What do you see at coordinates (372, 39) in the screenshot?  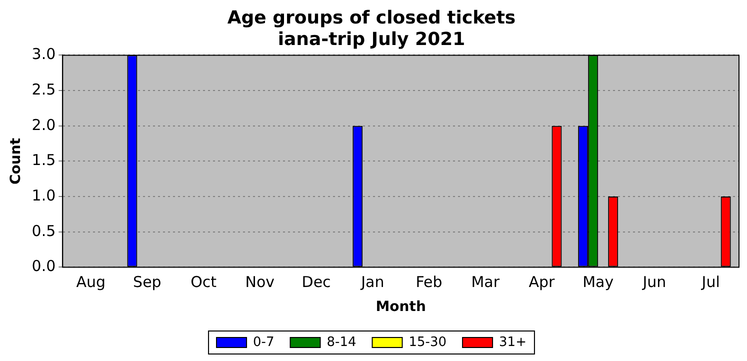 I see `chart-subtitle: iana-trip July 2021` at bounding box center [372, 39].